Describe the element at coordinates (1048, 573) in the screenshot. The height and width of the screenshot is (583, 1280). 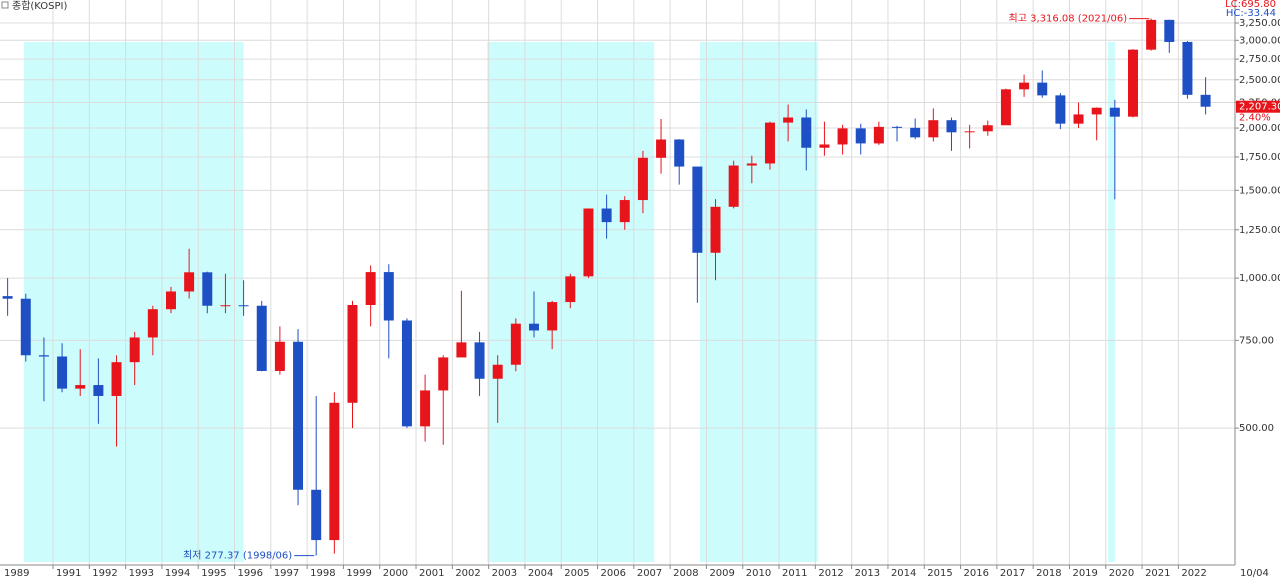
I see `x-tick-label: 2018` at that location.